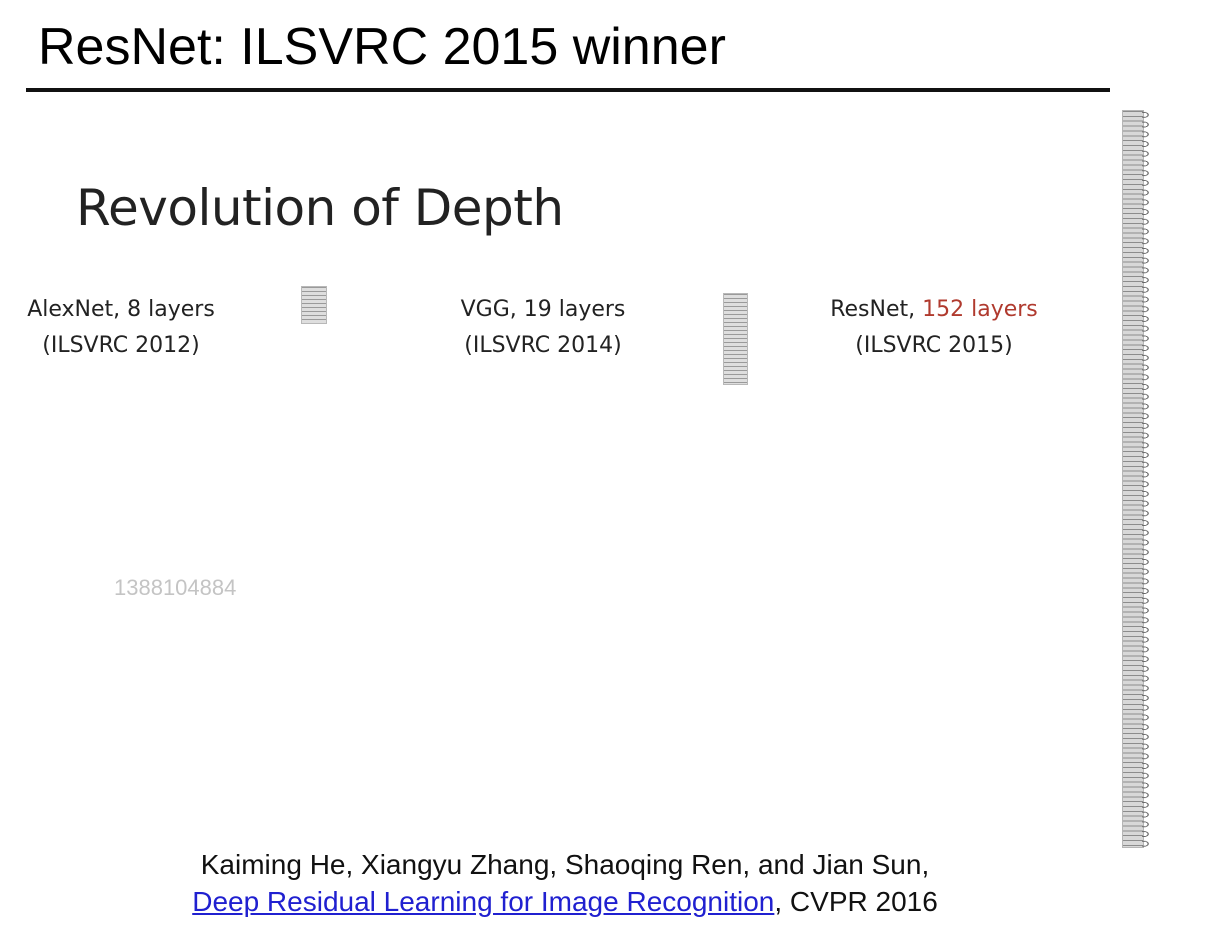 The width and height of the screenshot is (1210, 950). I want to click on alexnet-competition: (ILSVRC 2012), so click(121, 345).